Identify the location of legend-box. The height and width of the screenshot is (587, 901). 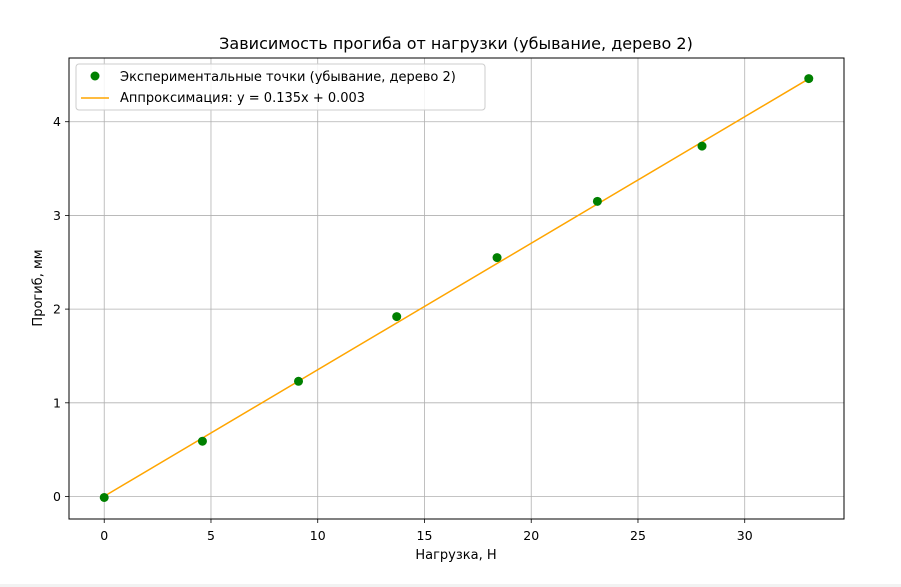
(280, 87).